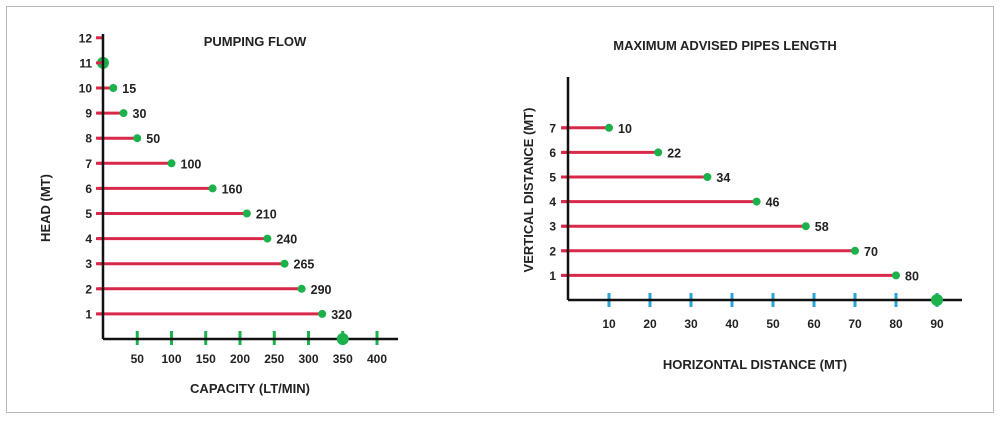 The width and height of the screenshot is (1002, 421). Describe the element at coordinates (912, 276) in the screenshot. I see `data-label-1: 80` at that location.